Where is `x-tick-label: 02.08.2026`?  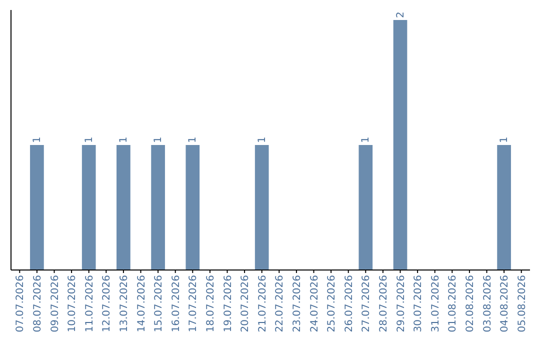 x-tick-label: 02.08.2026 is located at coordinates (470, 303).